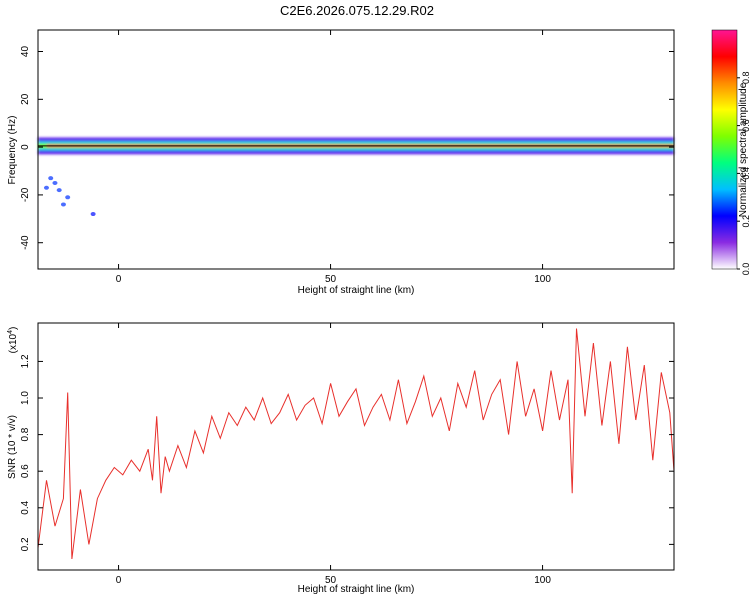 This screenshot has height=600, width=750. Describe the element at coordinates (331, 279) in the screenshot. I see `spectrogram-x-tick-label: 50` at that location.